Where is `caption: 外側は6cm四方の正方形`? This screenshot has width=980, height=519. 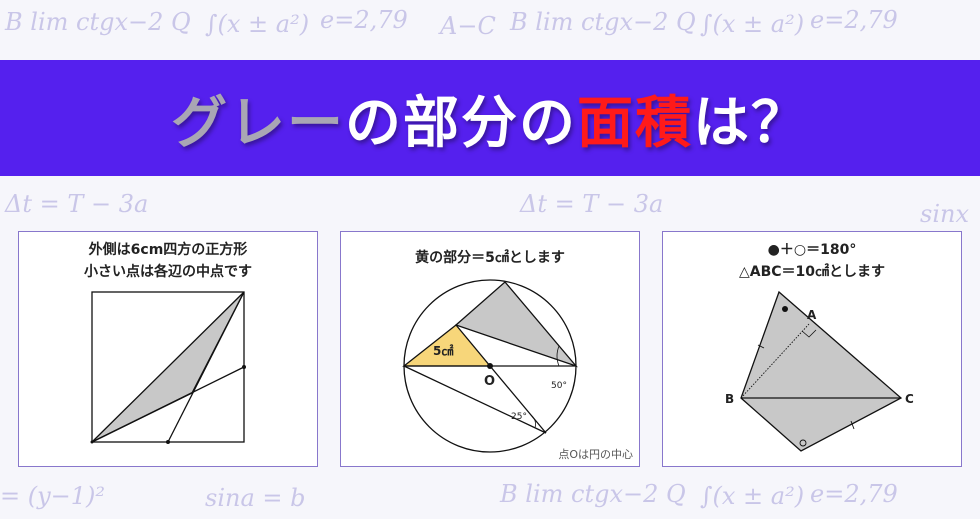 caption: 外側は6cm四方の正方形 is located at coordinates (168, 250).